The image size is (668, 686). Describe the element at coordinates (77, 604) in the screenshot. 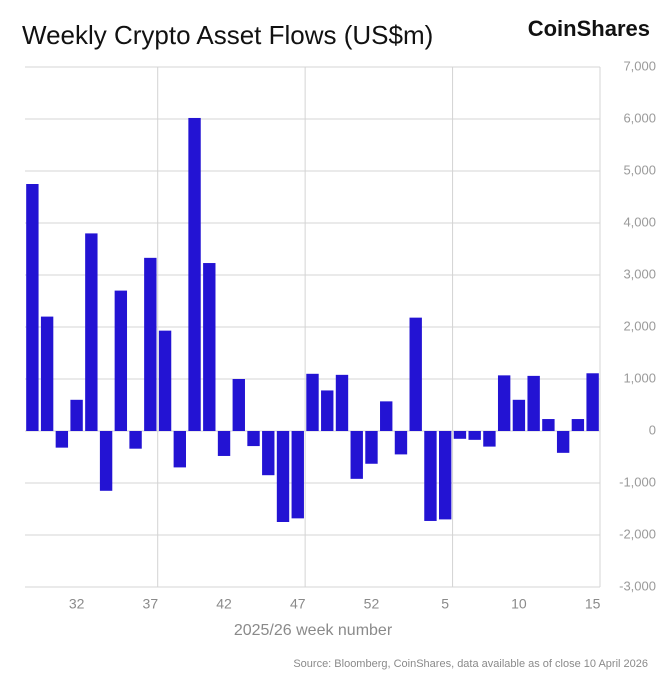

I see `x-tick-label: 32` at that location.